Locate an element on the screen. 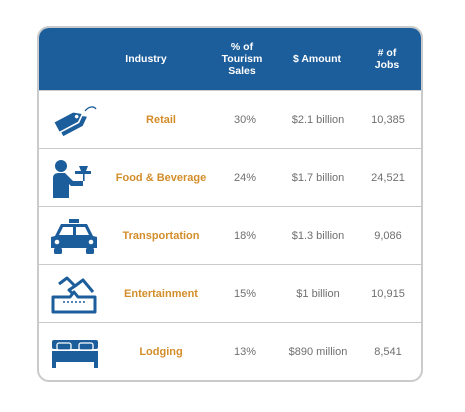 This screenshot has height=412, width=465. industry-label: Lodging is located at coordinates (161, 351).